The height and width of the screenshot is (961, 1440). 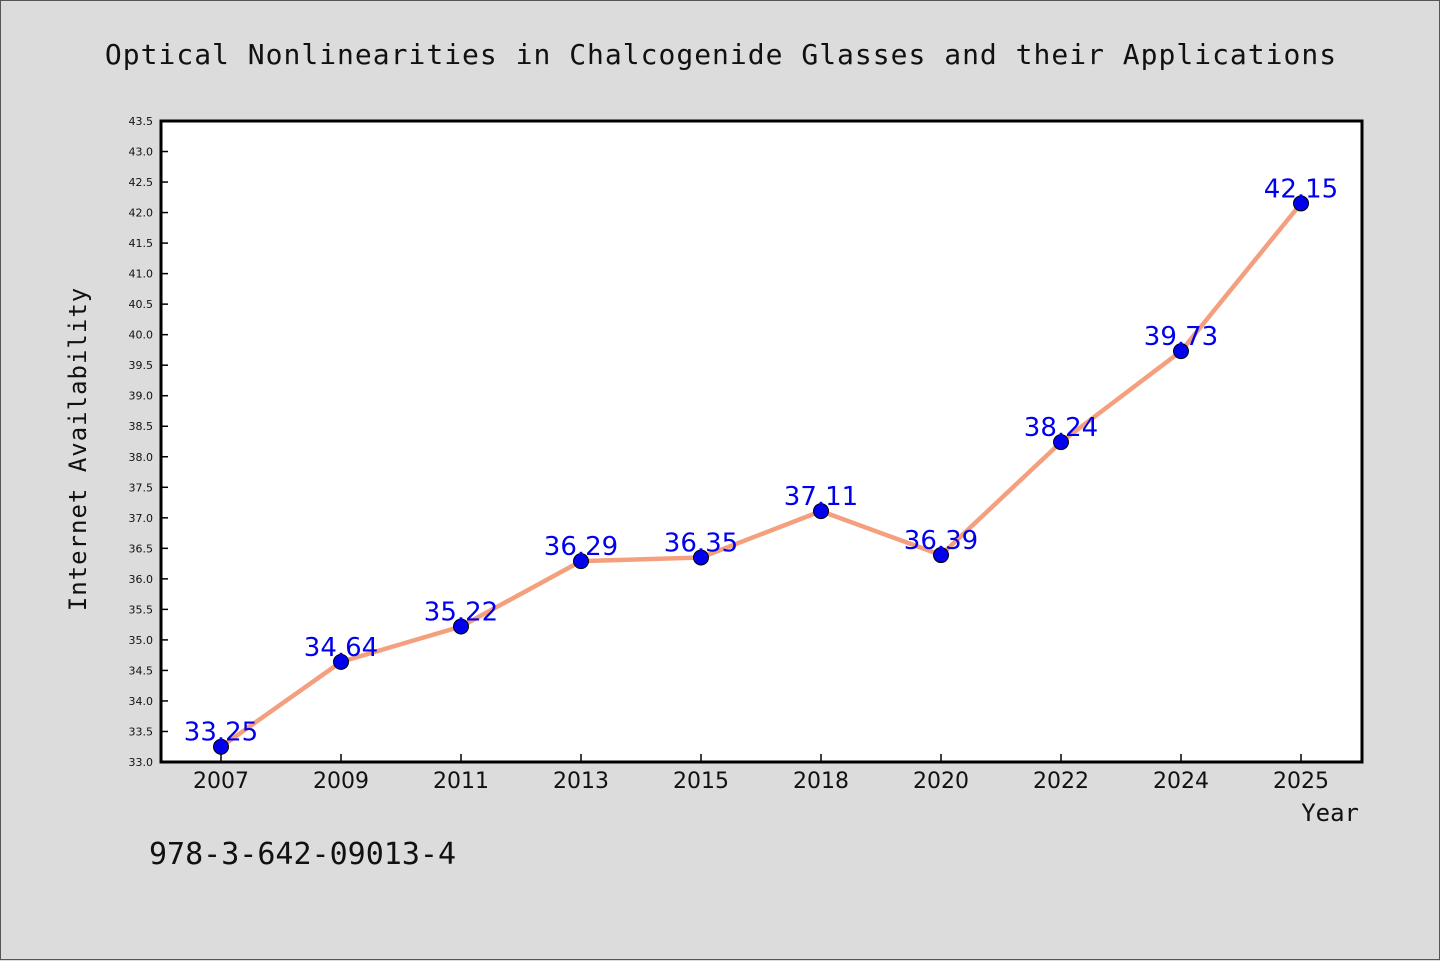 What do you see at coordinates (141, 365) in the screenshot?
I see `y-tick-label: 39.5` at bounding box center [141, 365].